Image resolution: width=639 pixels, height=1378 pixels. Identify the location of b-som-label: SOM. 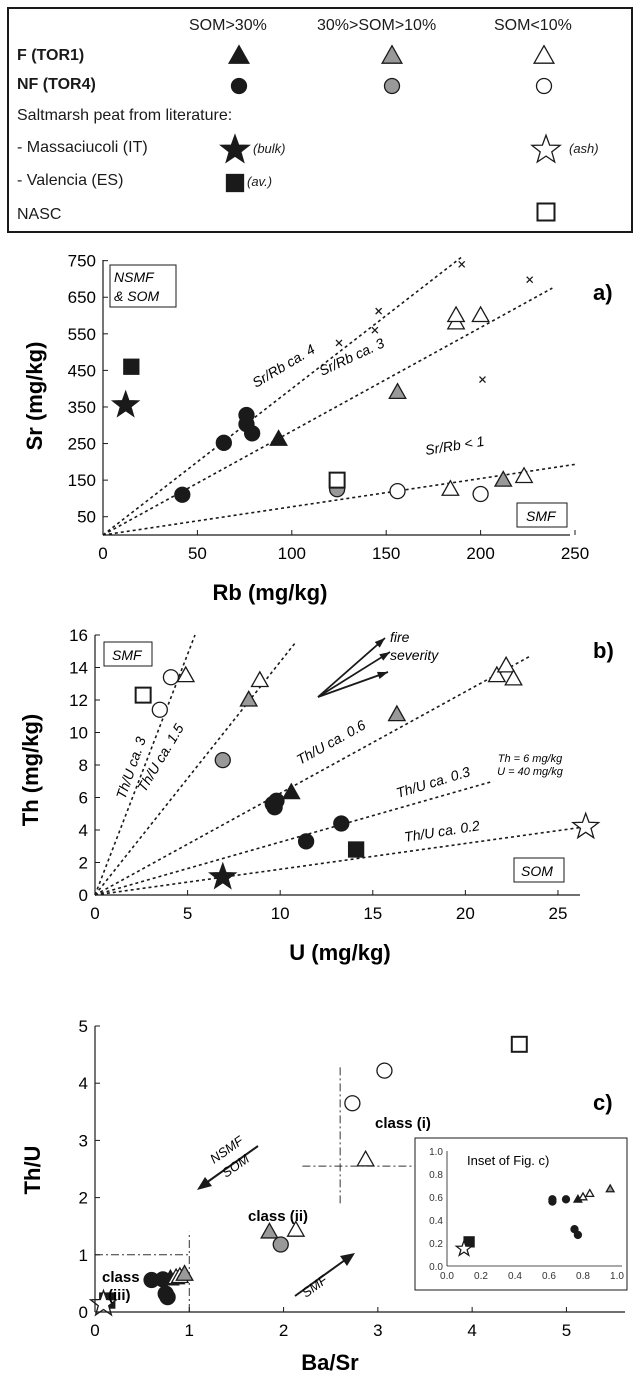
(537, 871).